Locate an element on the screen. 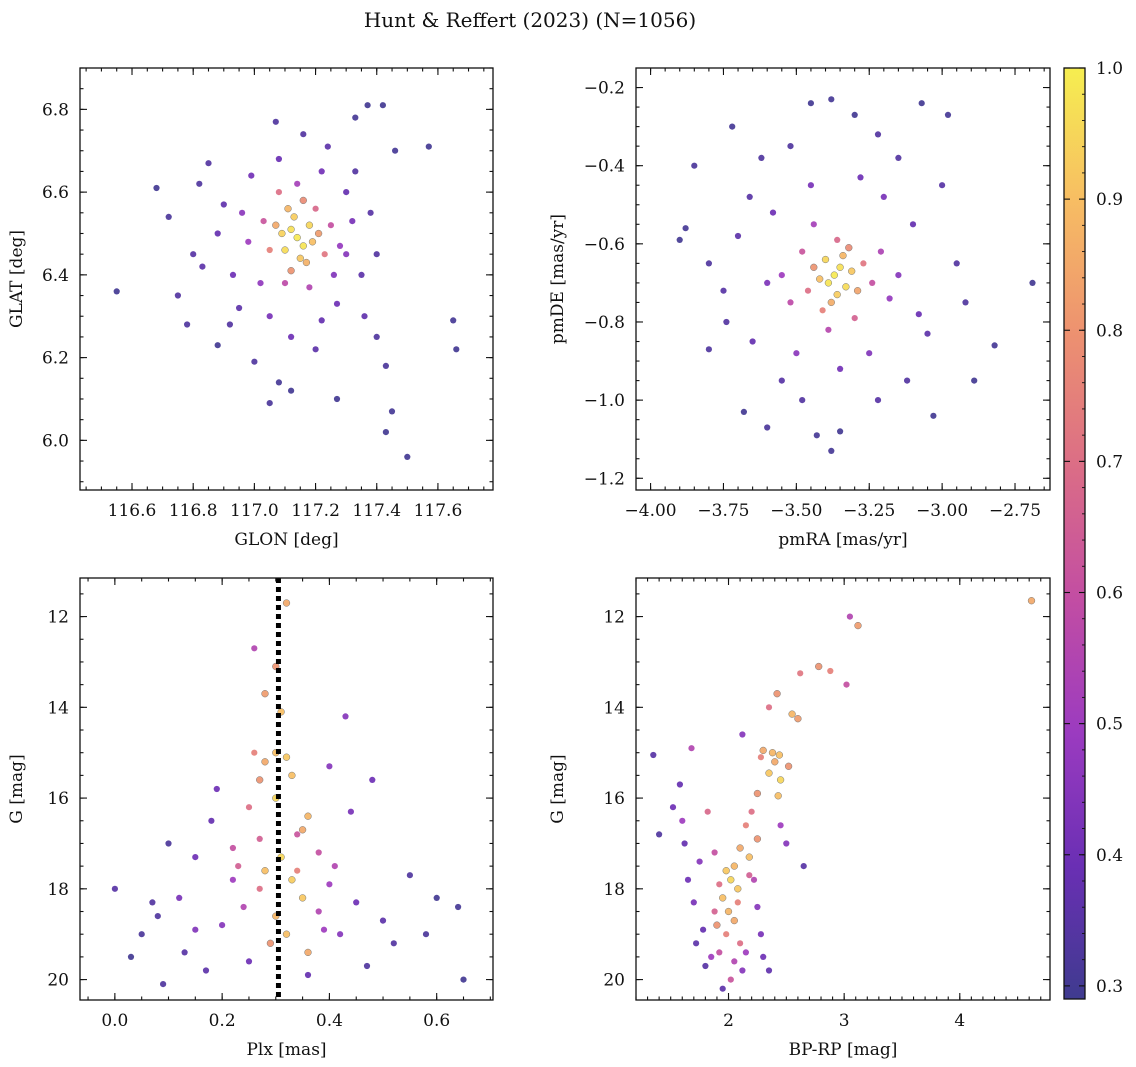  x-tick-label: 117.2 is located at coordinates (315, 511).